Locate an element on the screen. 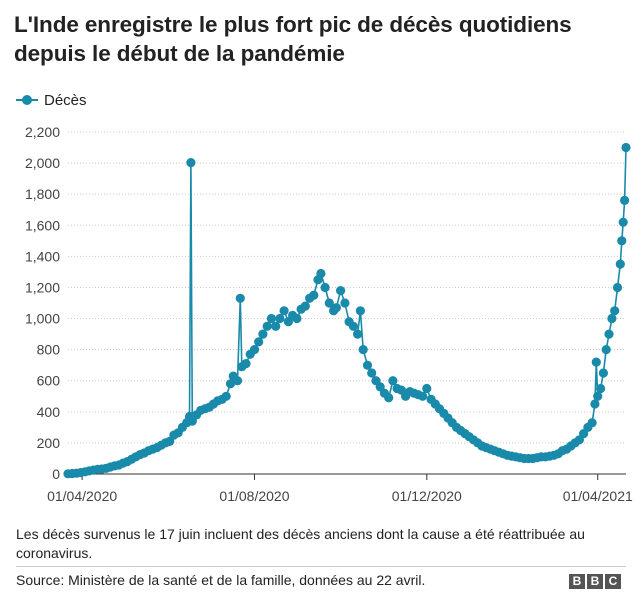  y-tick-label: 800 is located at coordinates (49, 350).